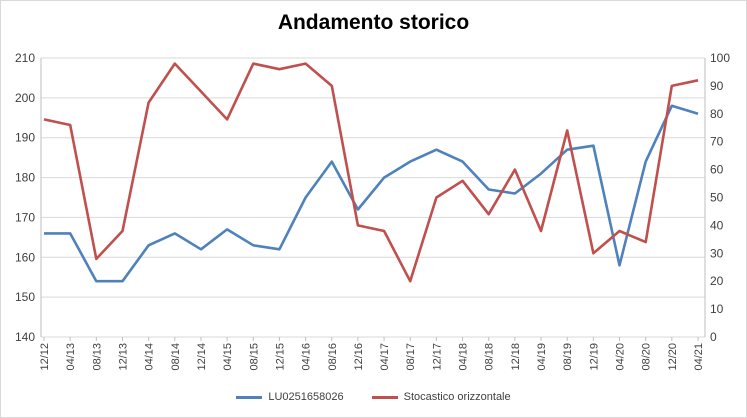 The image size is (747, 418). I want to click on x-tick-label: 04/18, so click(464, 357).